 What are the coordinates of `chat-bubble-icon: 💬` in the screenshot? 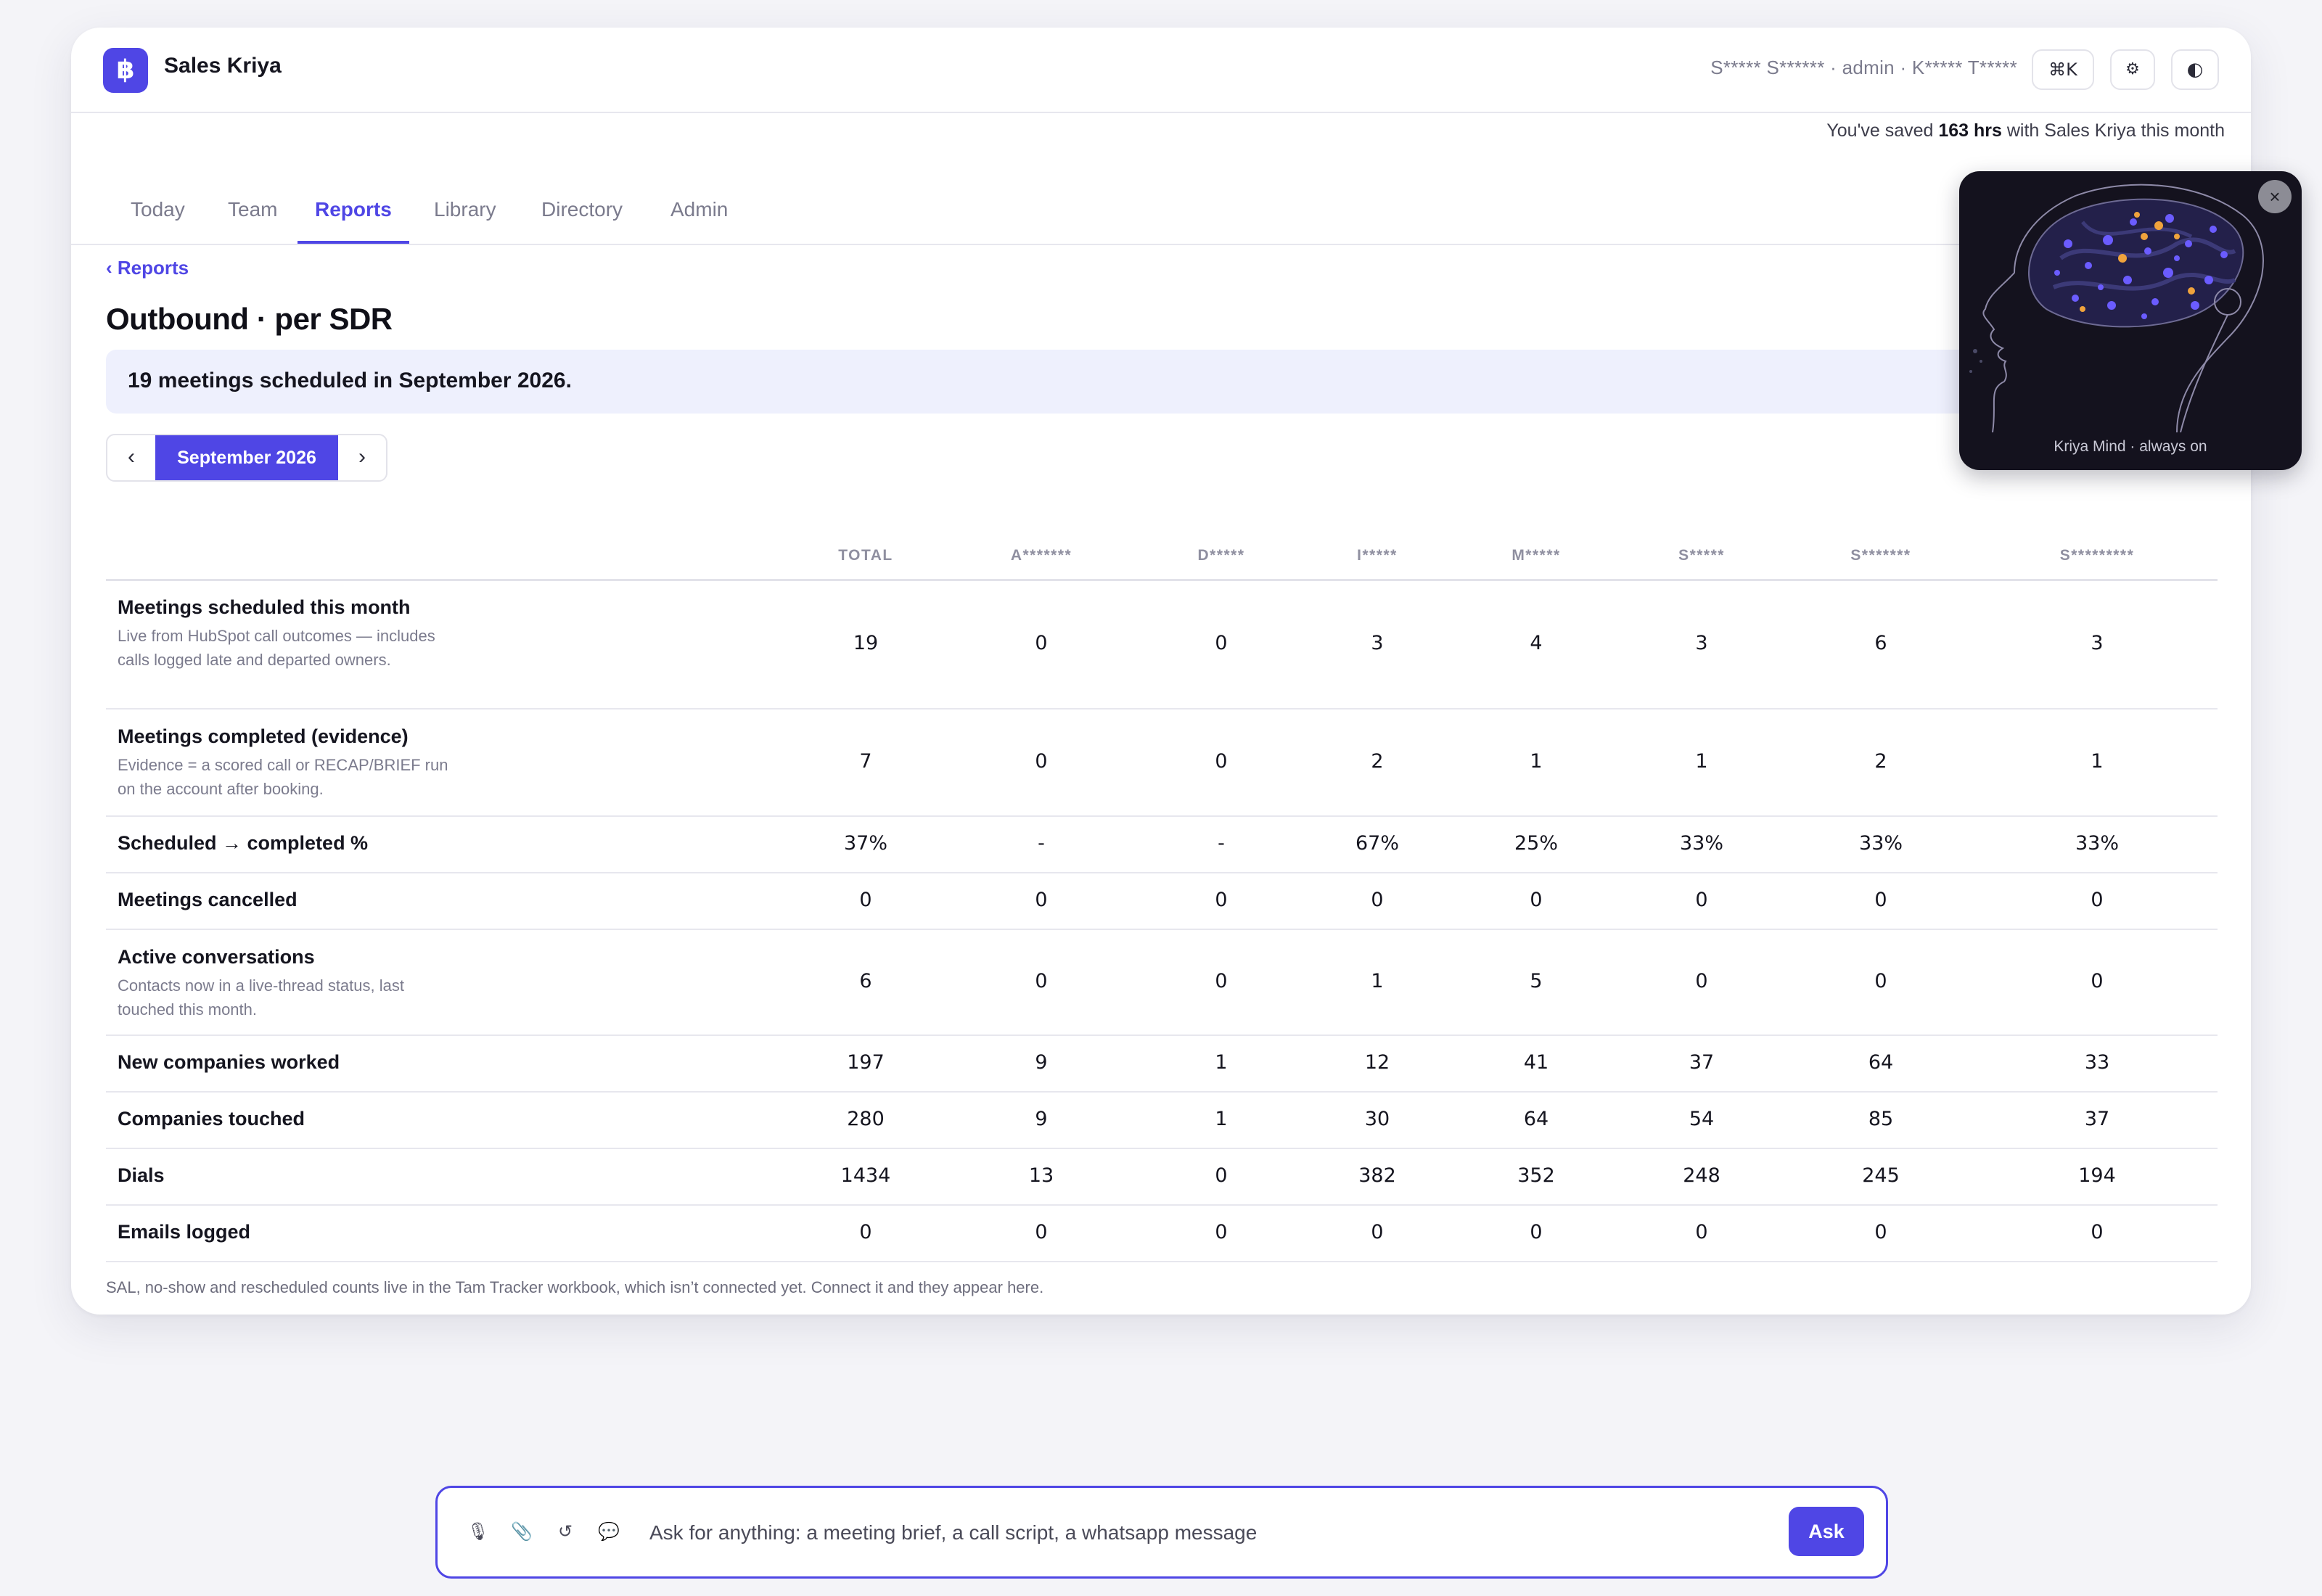 It's located at (609, 1531).